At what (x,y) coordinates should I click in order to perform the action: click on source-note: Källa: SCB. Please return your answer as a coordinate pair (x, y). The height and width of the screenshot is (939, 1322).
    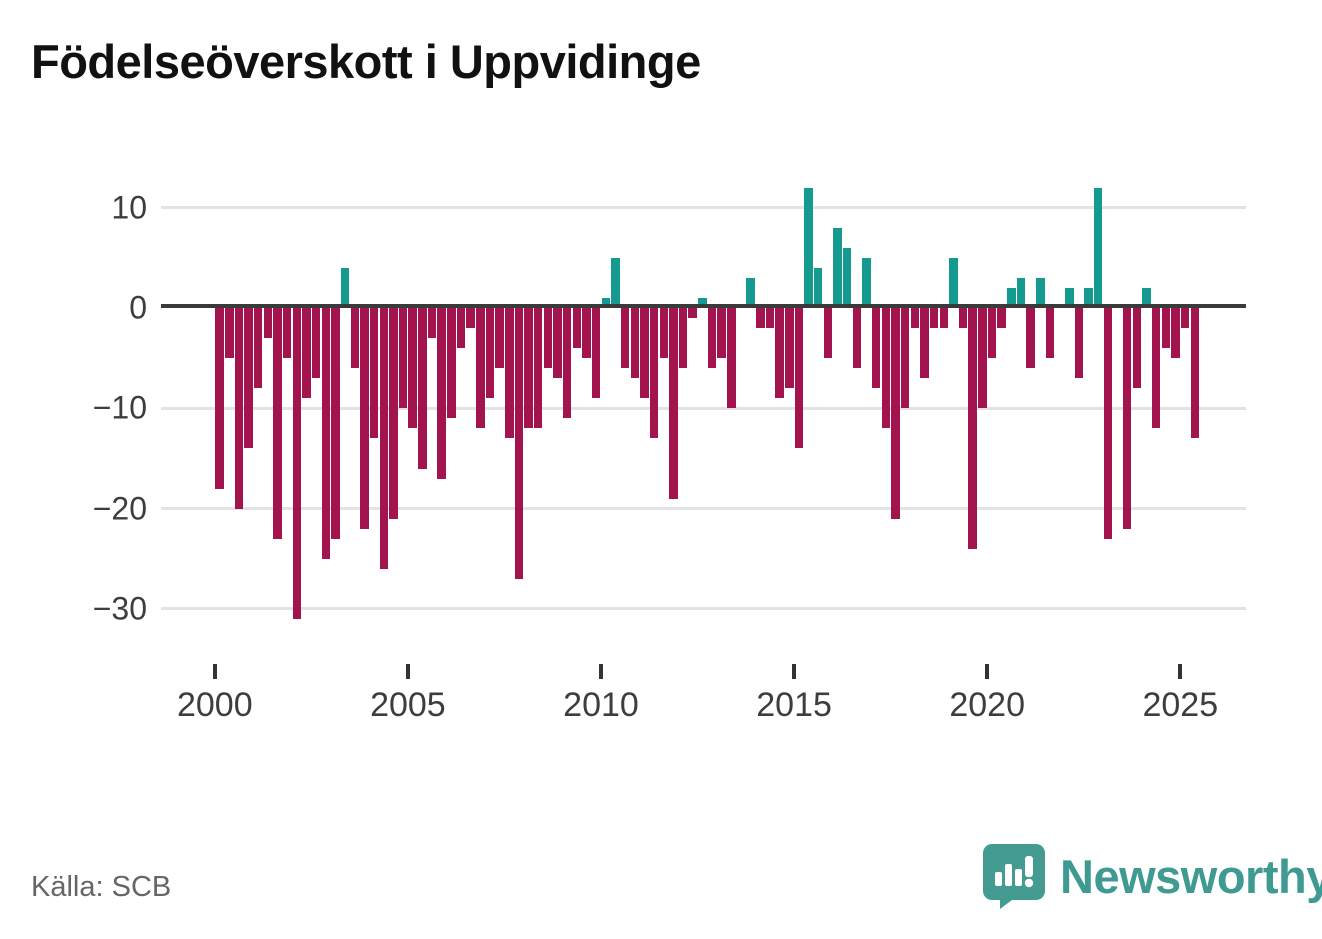
    Looking at the image, I should click on (101, 887).